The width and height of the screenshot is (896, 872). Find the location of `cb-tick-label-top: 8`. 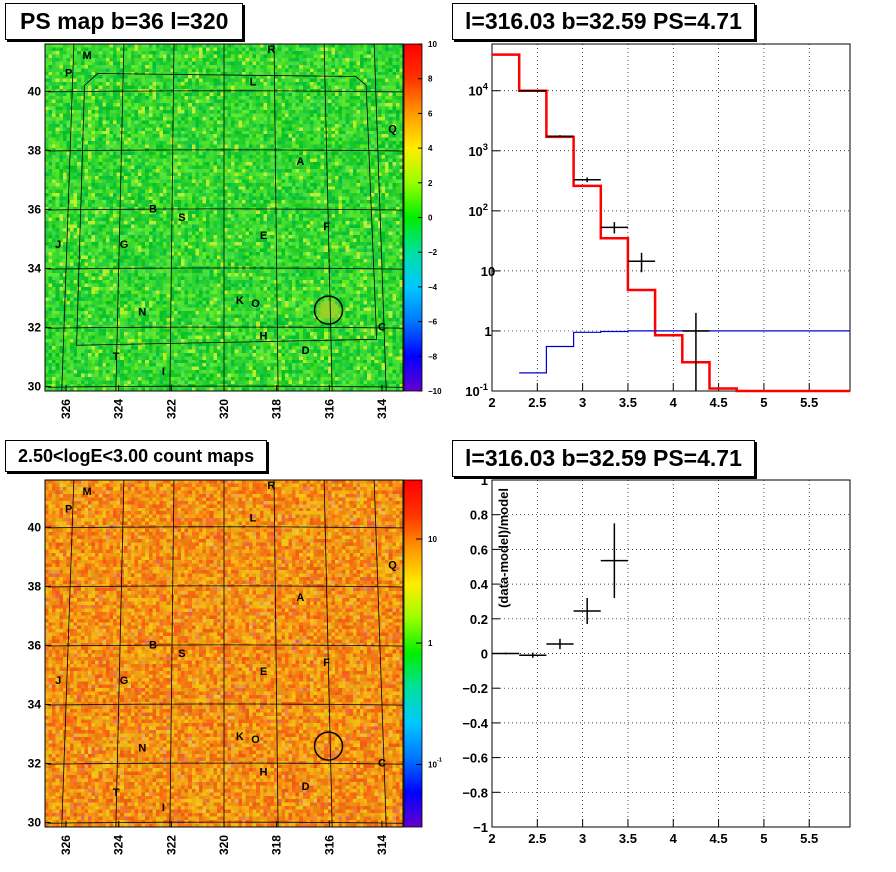

cb-tick-label-top: 8 is located at coordinates (430, 79).